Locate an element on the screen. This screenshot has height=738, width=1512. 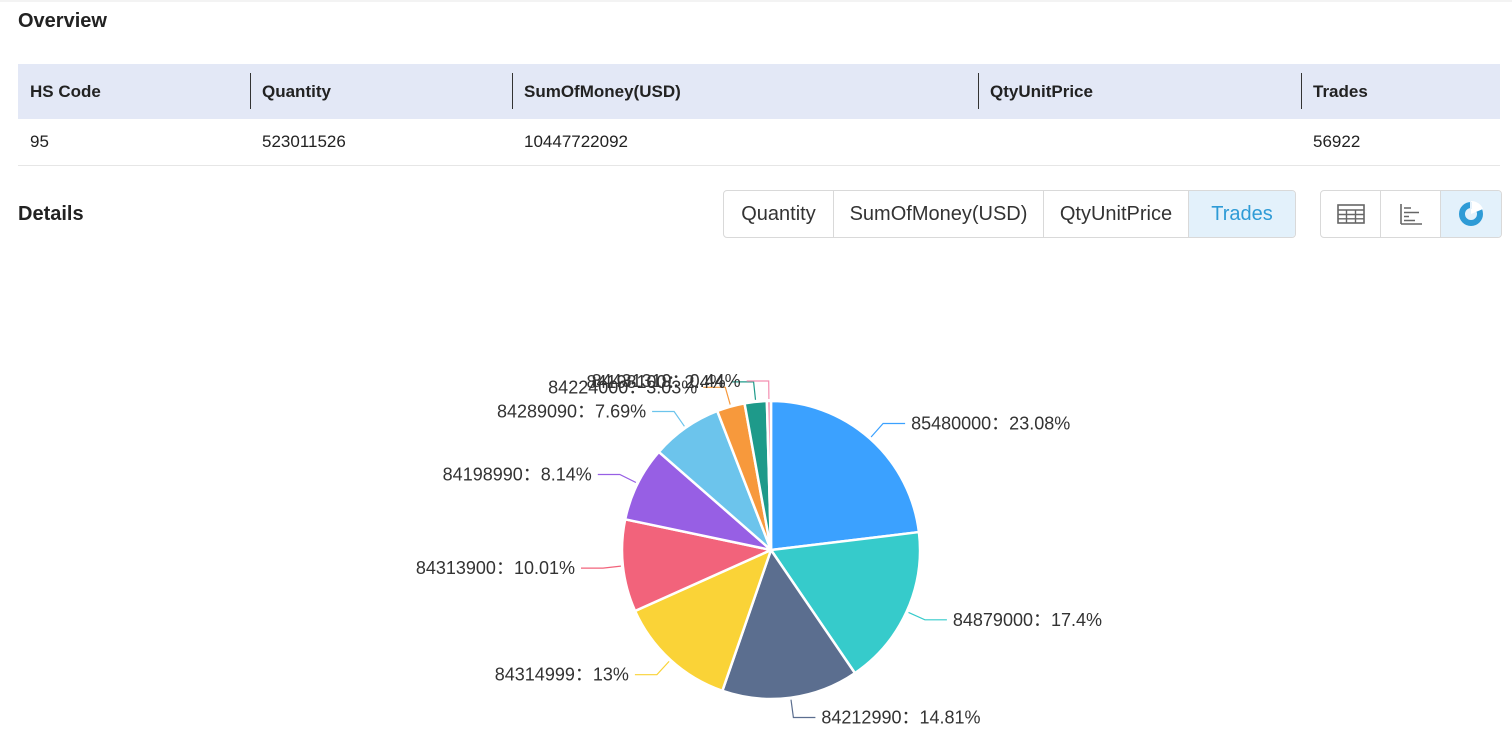
table-icon is located at coordinates (1350, 214).